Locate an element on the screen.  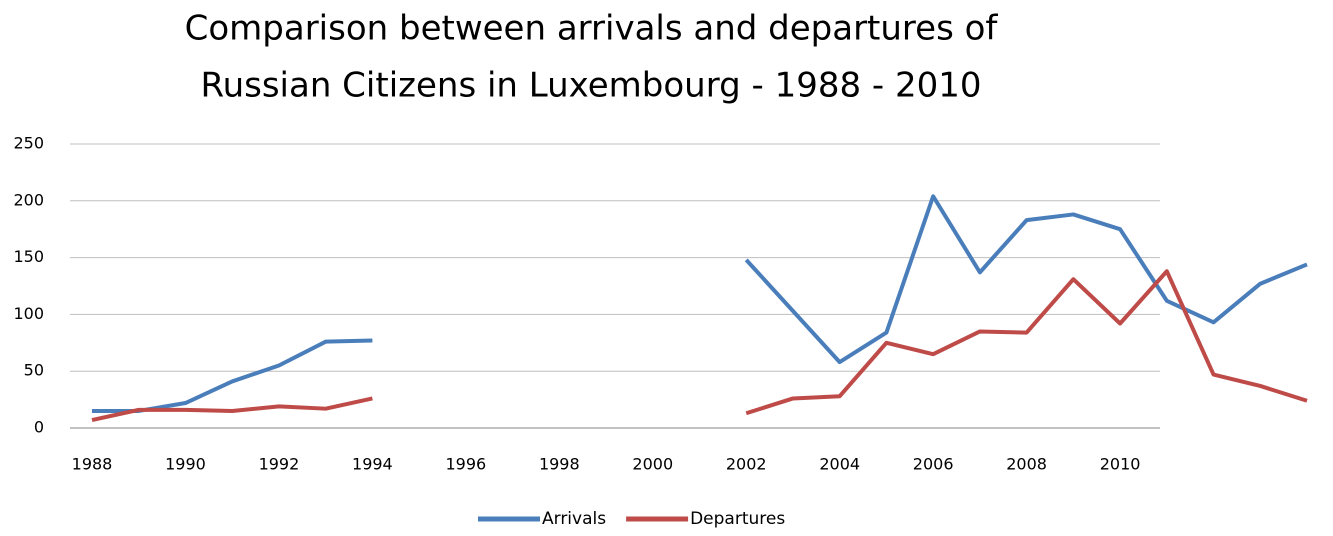
y-tick-label: 200 is located at coordinates (28, 199).